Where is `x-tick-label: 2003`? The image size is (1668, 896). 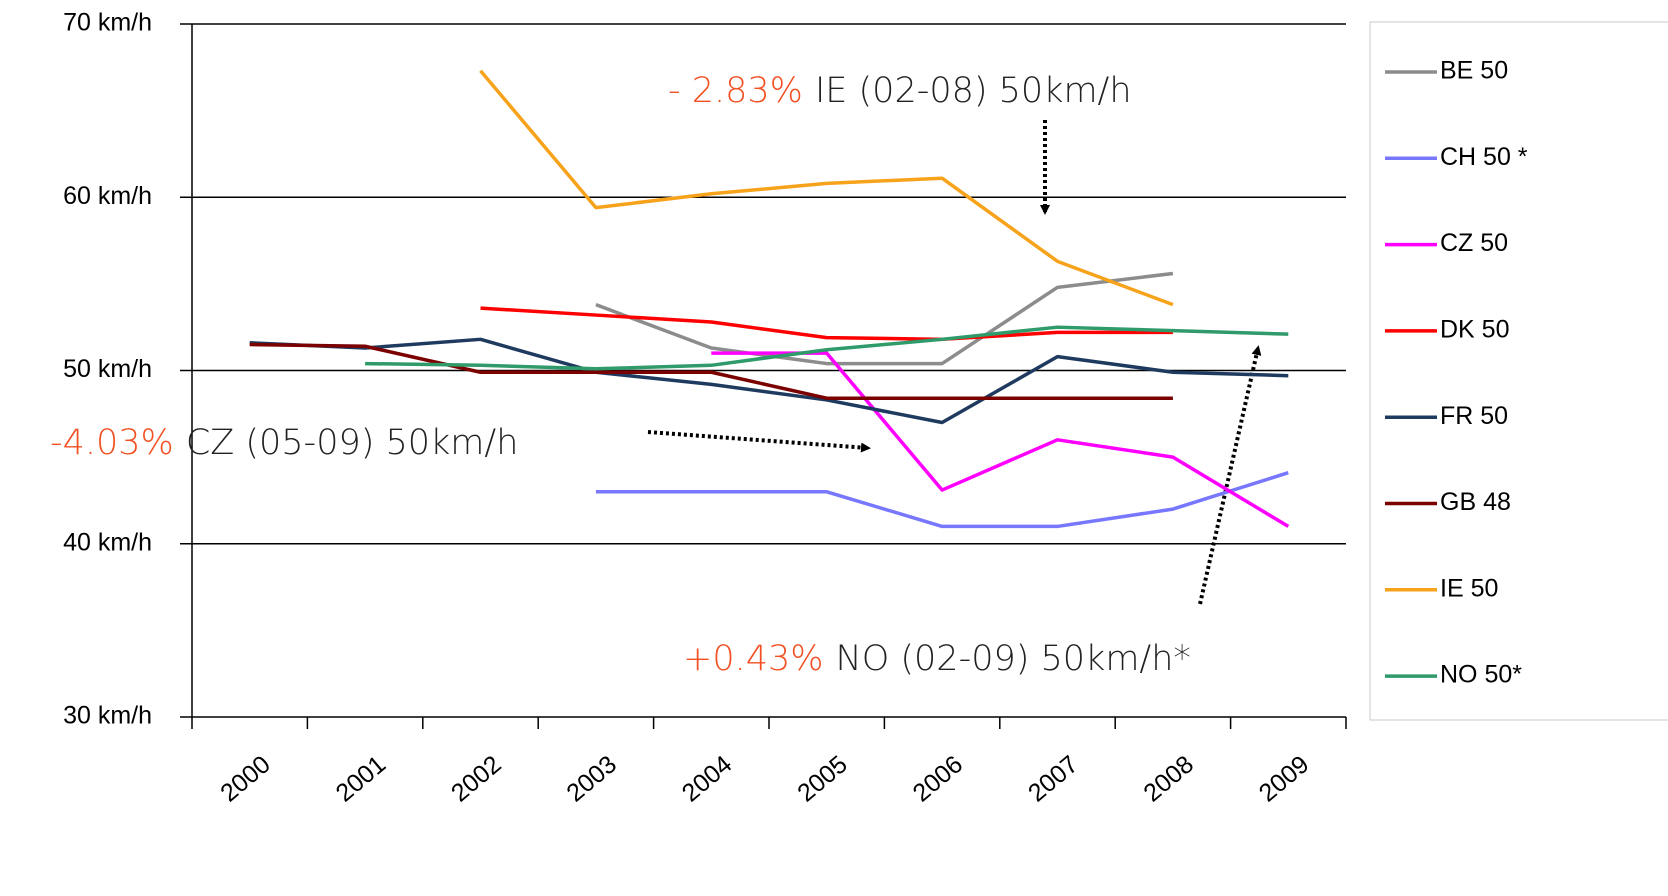 x-tick-label: 2003 is located at coordinates (591, 778).